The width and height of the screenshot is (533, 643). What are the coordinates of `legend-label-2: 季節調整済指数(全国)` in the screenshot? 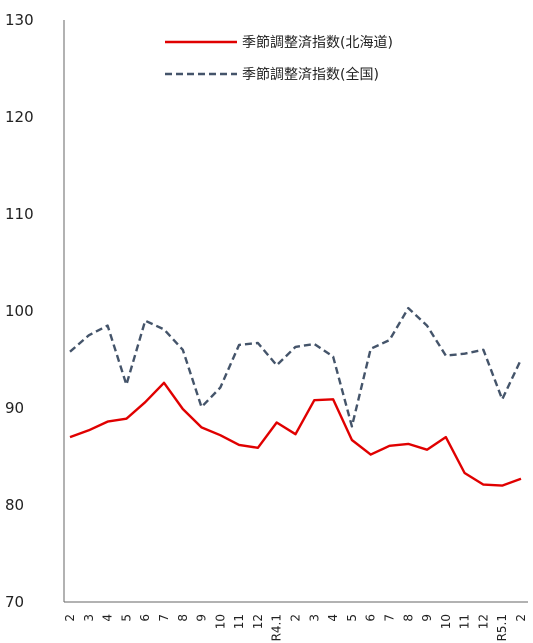 It's located at (310, 74).